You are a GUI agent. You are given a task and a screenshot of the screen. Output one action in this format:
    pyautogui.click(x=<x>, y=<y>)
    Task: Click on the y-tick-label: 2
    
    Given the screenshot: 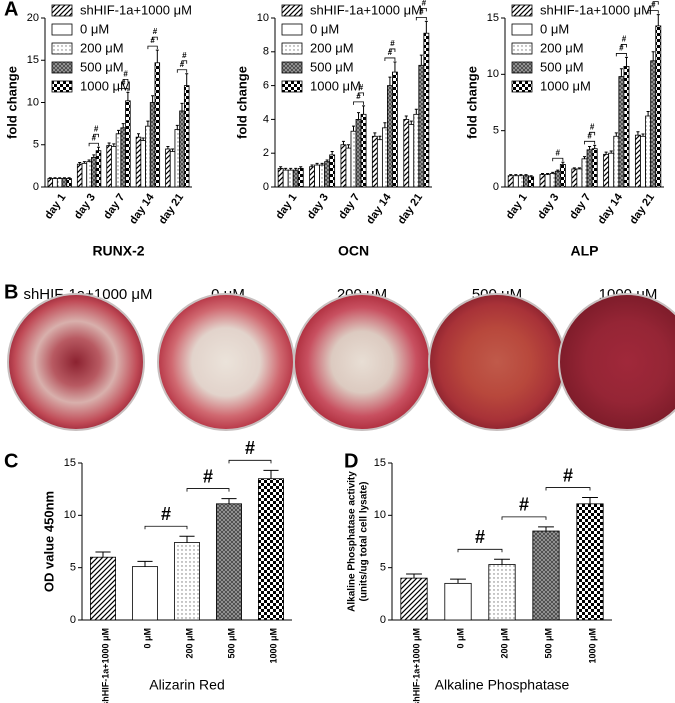 What is the action you would take?
    pyautogui.click(x=266, y=153)
    